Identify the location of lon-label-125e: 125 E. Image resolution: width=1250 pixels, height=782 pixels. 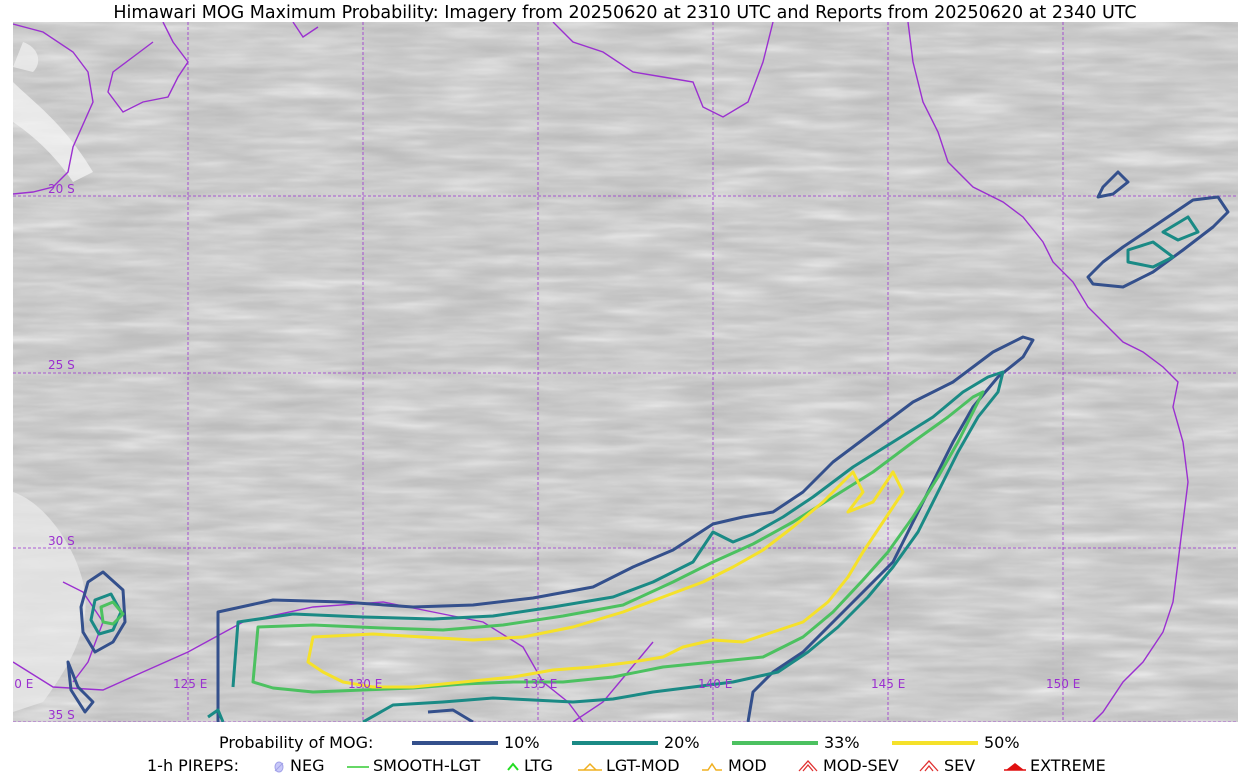
(190, 684).